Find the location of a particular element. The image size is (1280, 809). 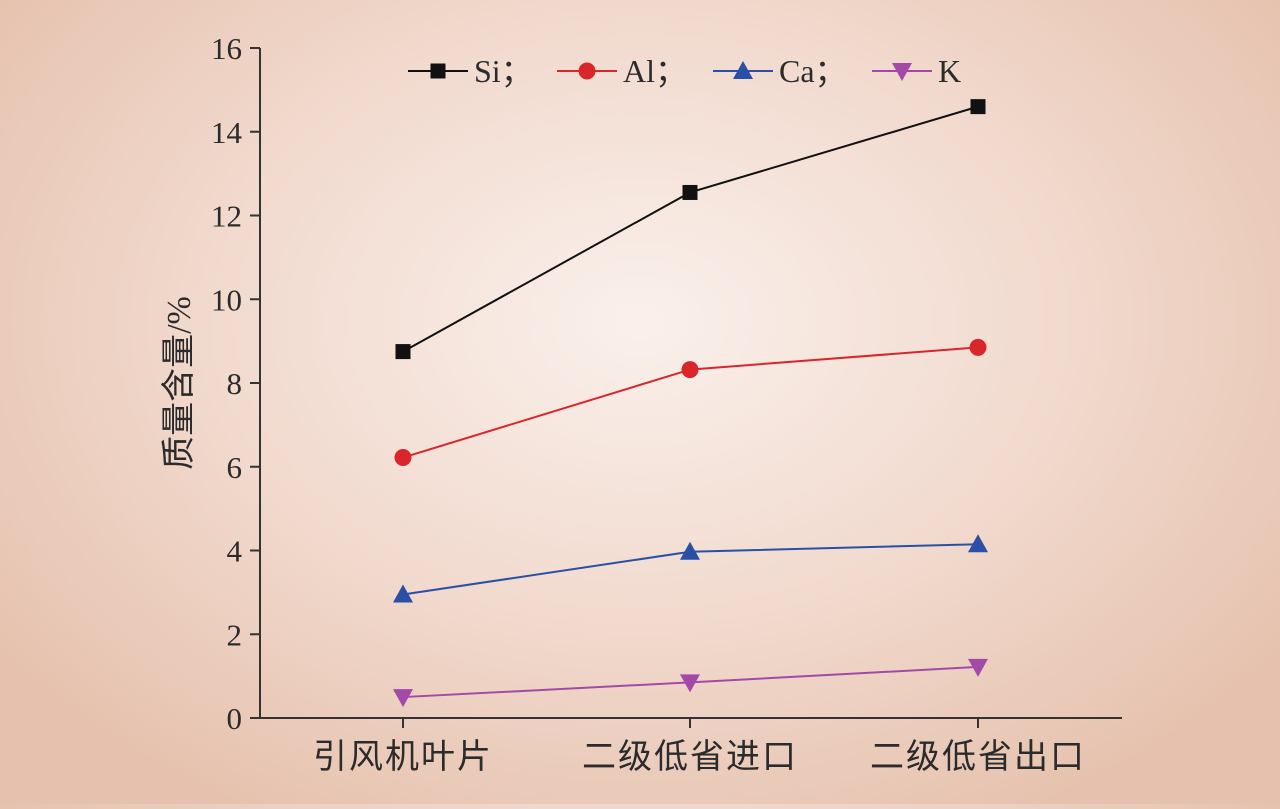

legend-label-si: Si； is located at coordinates (503, 71).